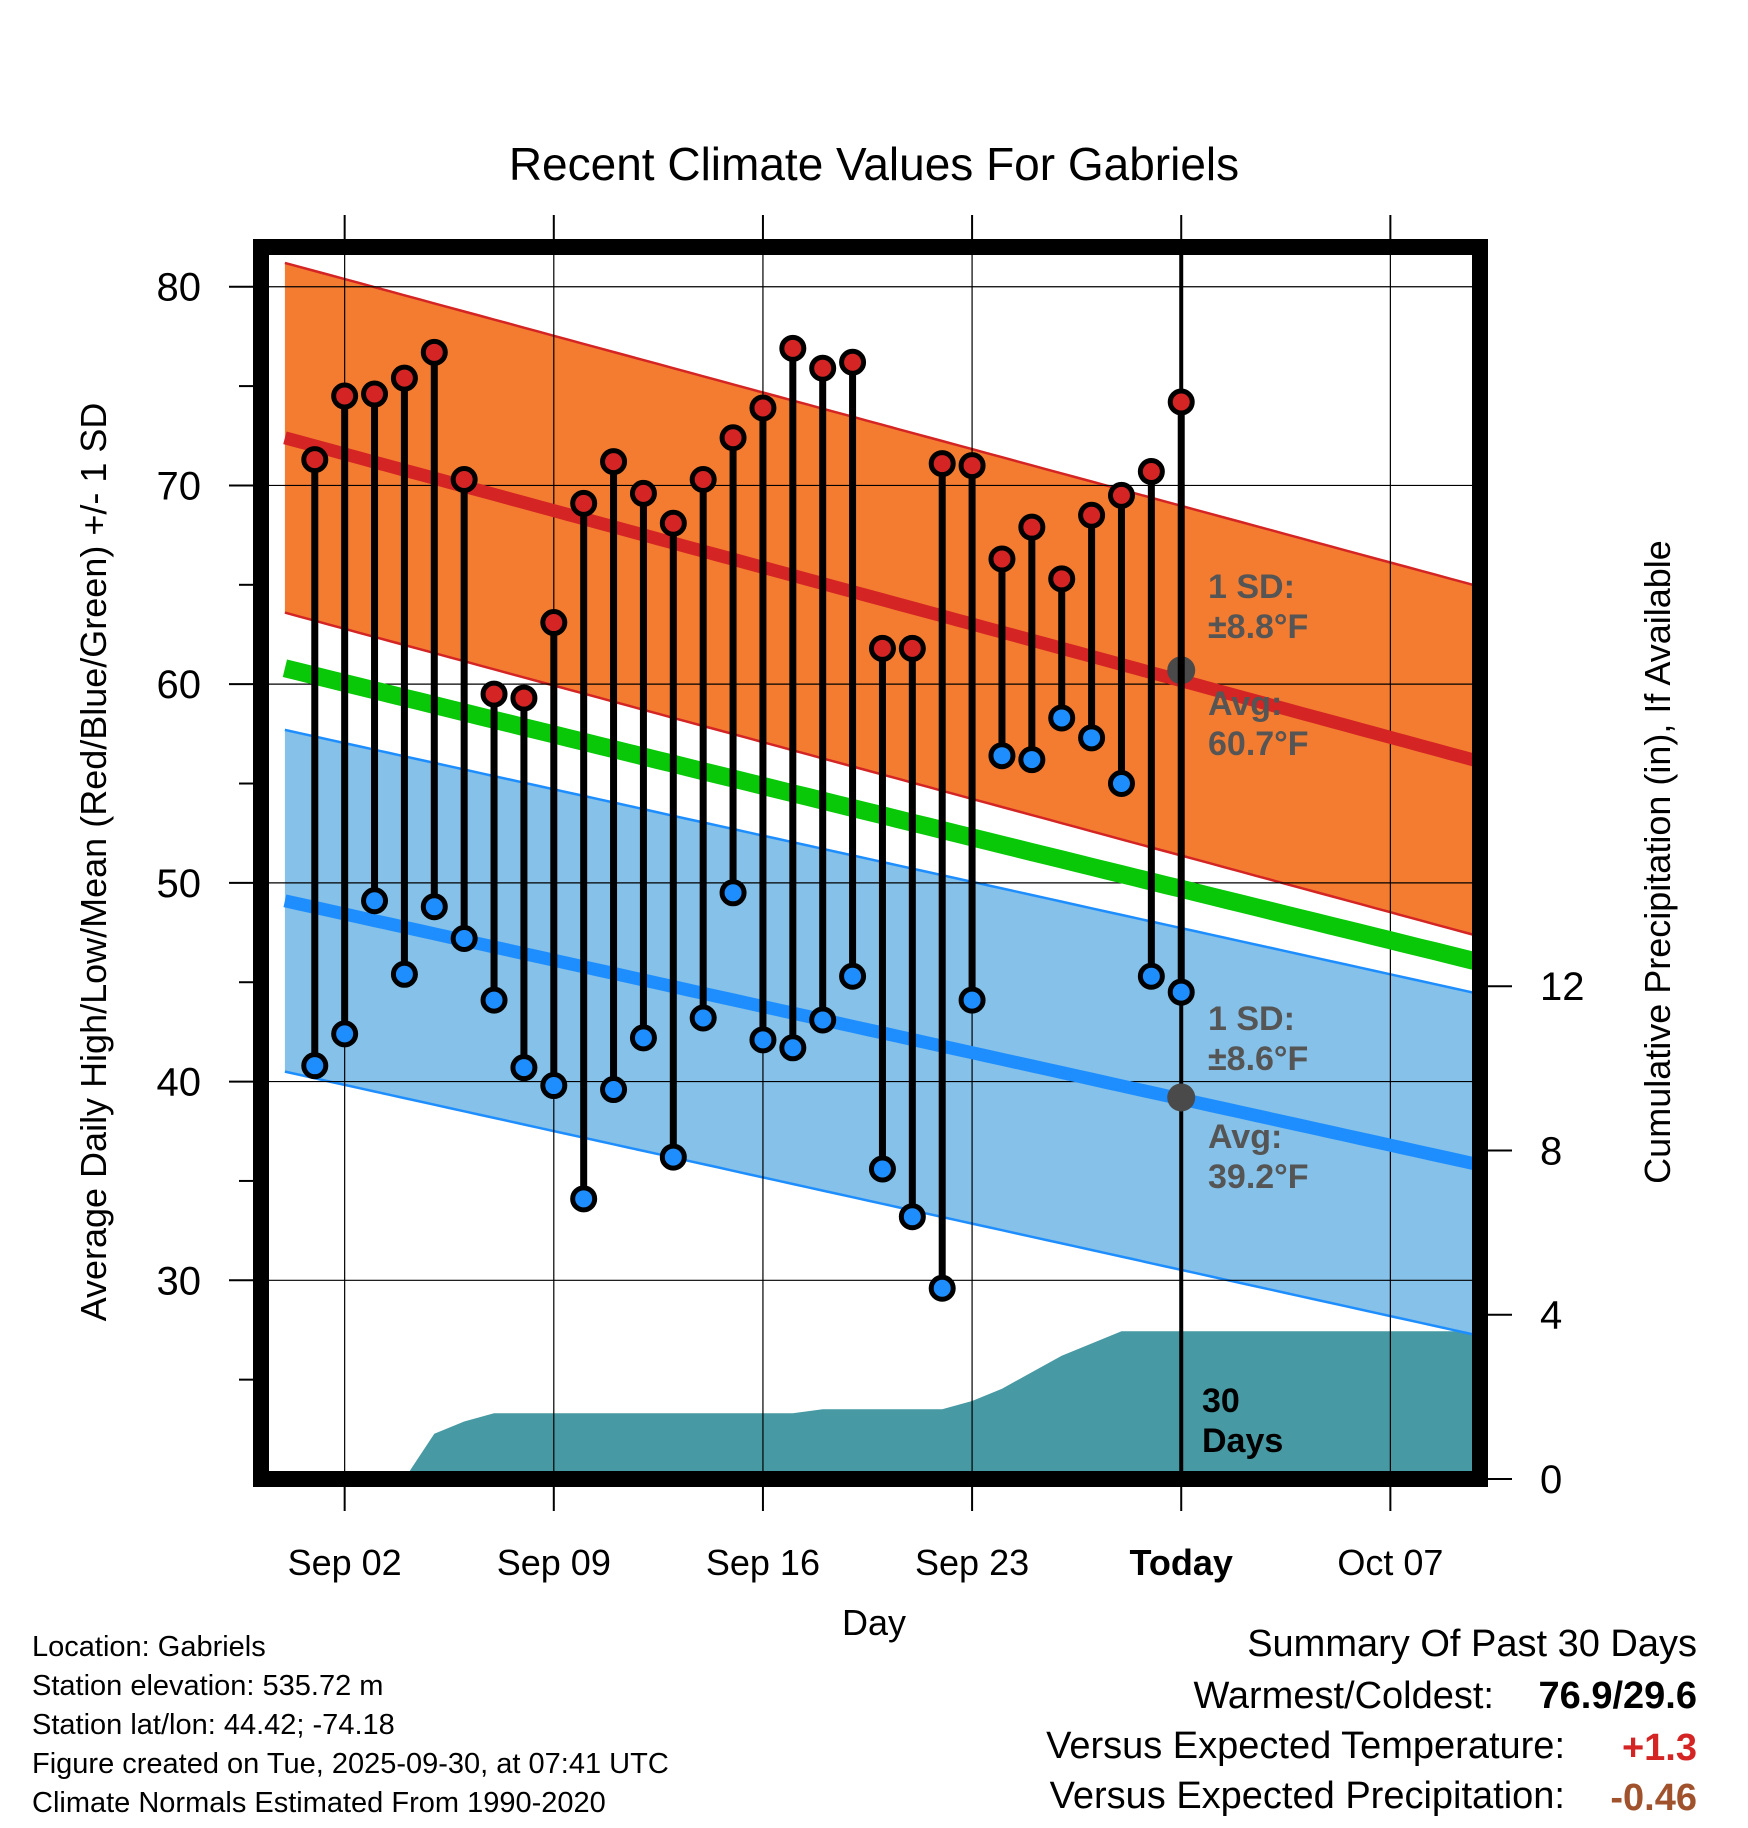 The height and width of the screenshot is (1828, 1748). Describe the element at coordinates (1251, 587) in the screenshot. I see `high-sd-label: 1 SD:` at that location.